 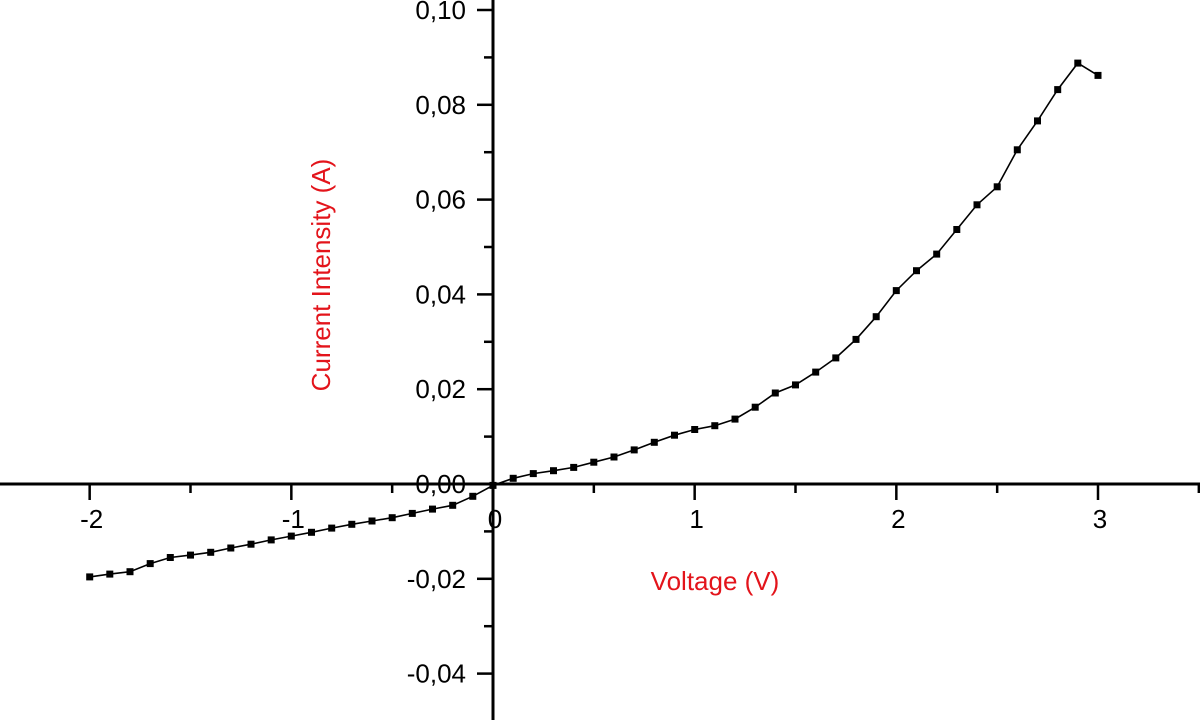 I want to click on y-tick-label: 0,00, so click(x=440, y=484).